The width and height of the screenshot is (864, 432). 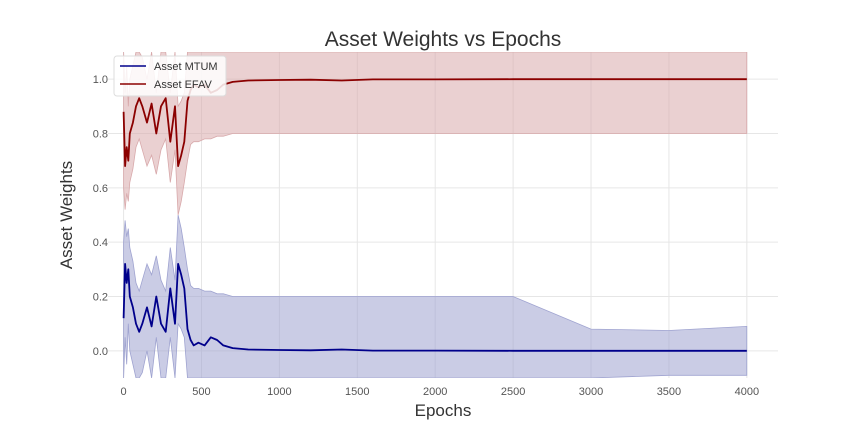 I want to click on y-tick-label: 0.2, so click(x=100, y=298).